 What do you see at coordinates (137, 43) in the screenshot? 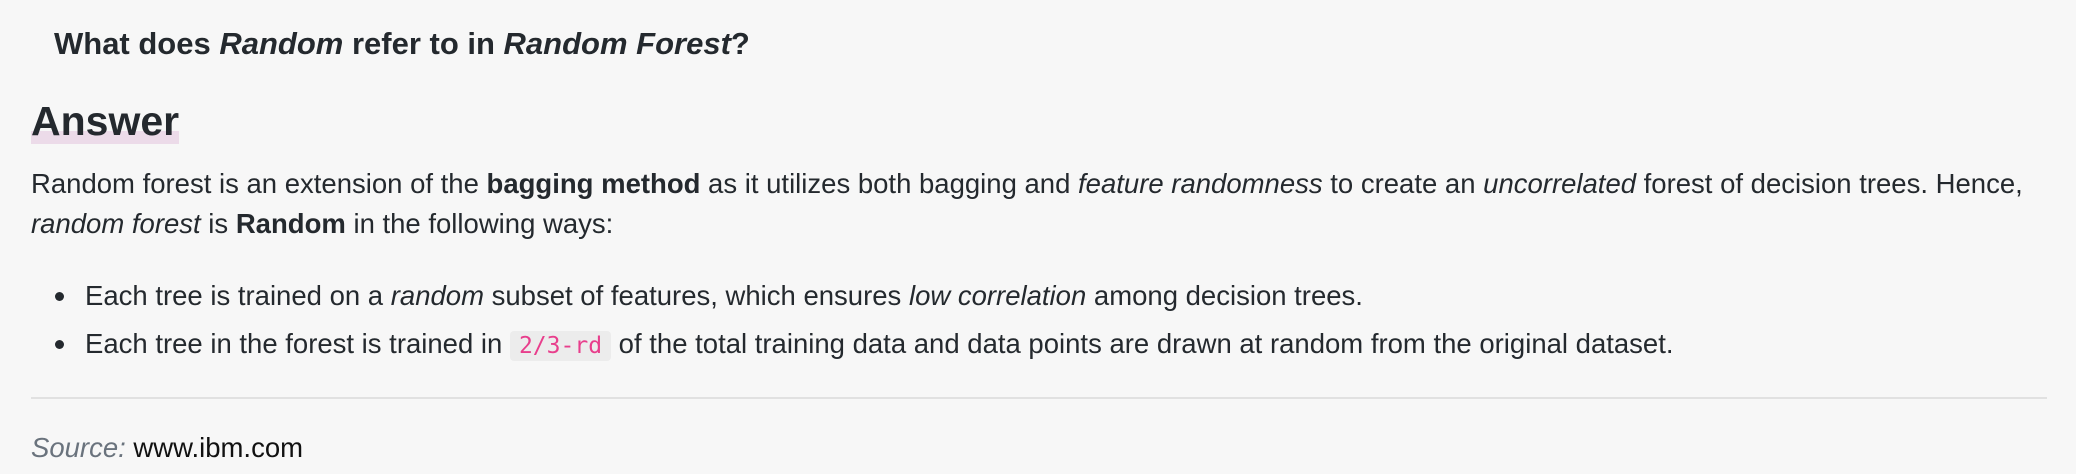
I see `question-text: What does` at bounding box center [137, 43].